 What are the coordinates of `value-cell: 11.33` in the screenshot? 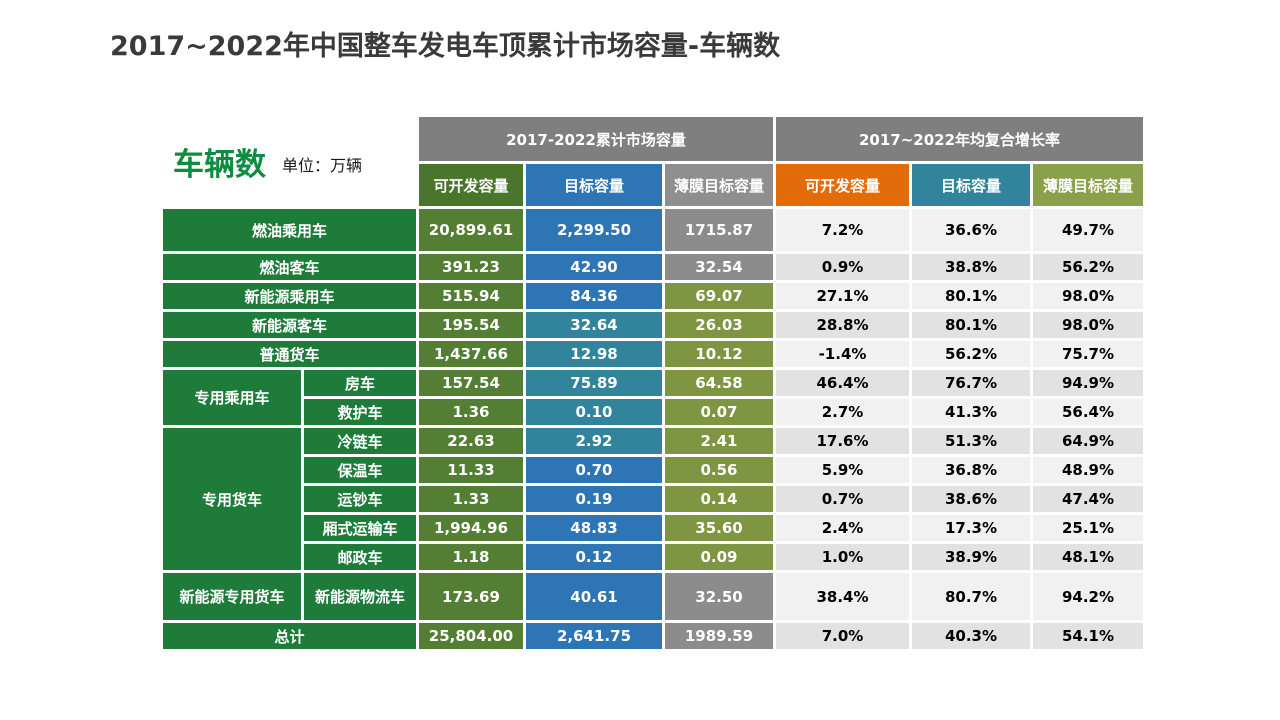 It's located at (471, 470).